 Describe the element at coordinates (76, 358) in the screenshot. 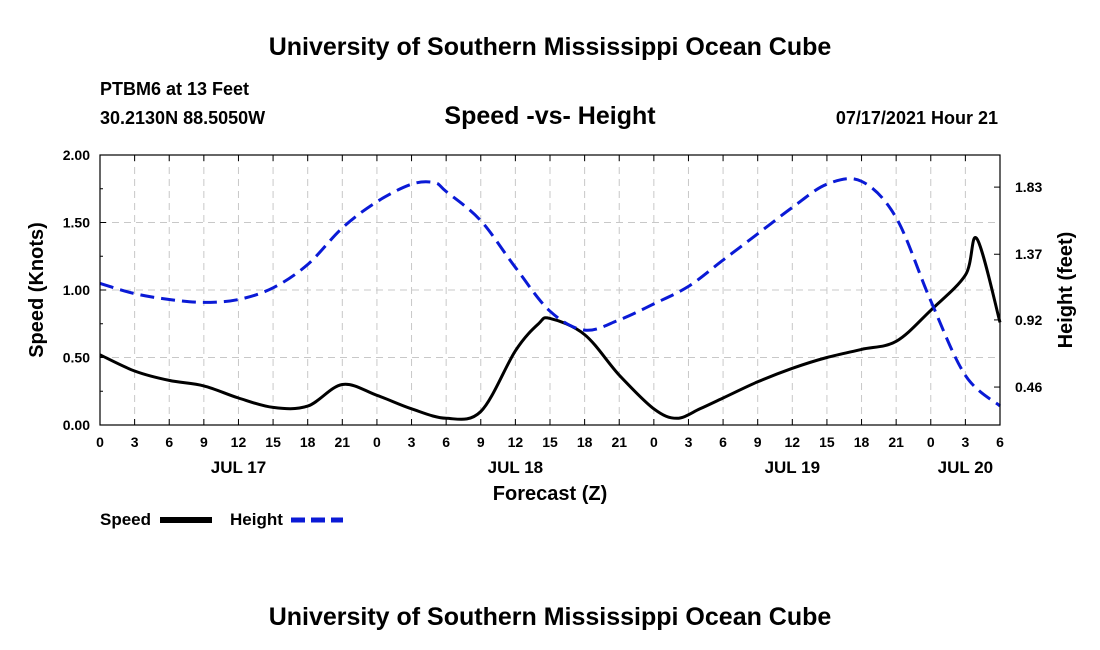

I see `y-tick-label: 0.50` at that location.